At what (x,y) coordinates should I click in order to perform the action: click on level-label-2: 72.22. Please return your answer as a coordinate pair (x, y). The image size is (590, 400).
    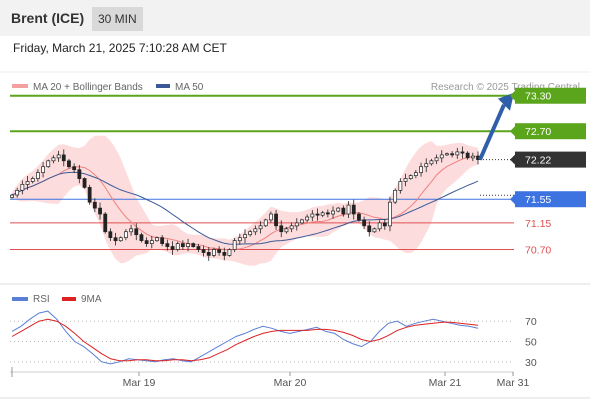
    Looking at the image, I should click on (538, 161).